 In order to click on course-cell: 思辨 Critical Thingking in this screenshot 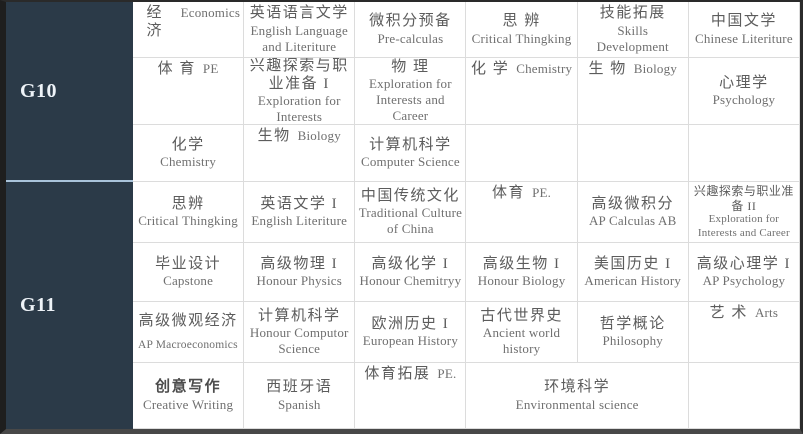, I will do `click(189, 212)`.